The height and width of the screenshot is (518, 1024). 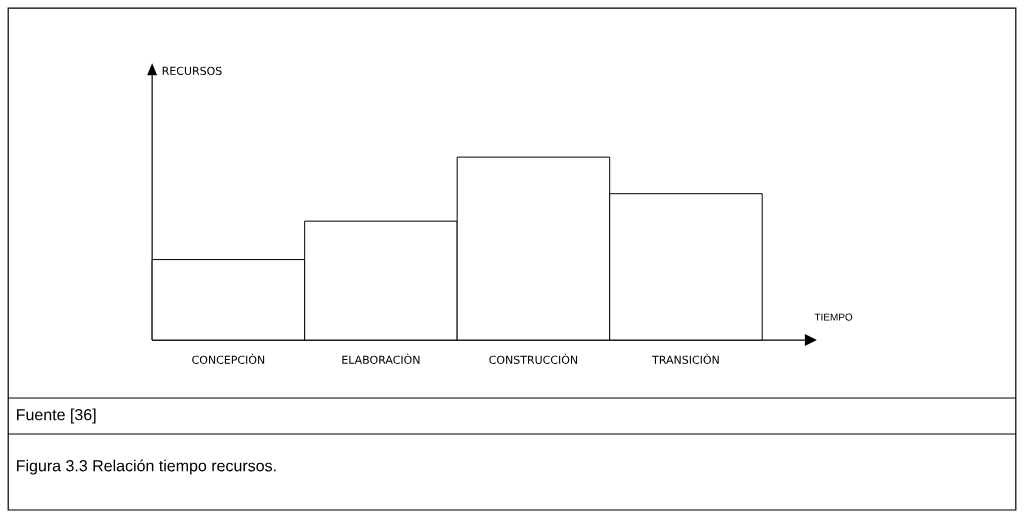 What do you see at coordinates (192, 70) in the screenshot?
I see `text: RECURSOS` at bounding box center [192, 70].